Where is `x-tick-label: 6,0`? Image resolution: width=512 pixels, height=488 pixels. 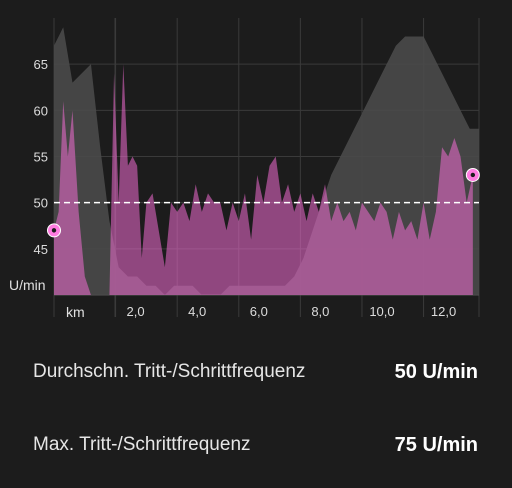
x-tick-label: 6,0 is located at coordinates (259, 311).